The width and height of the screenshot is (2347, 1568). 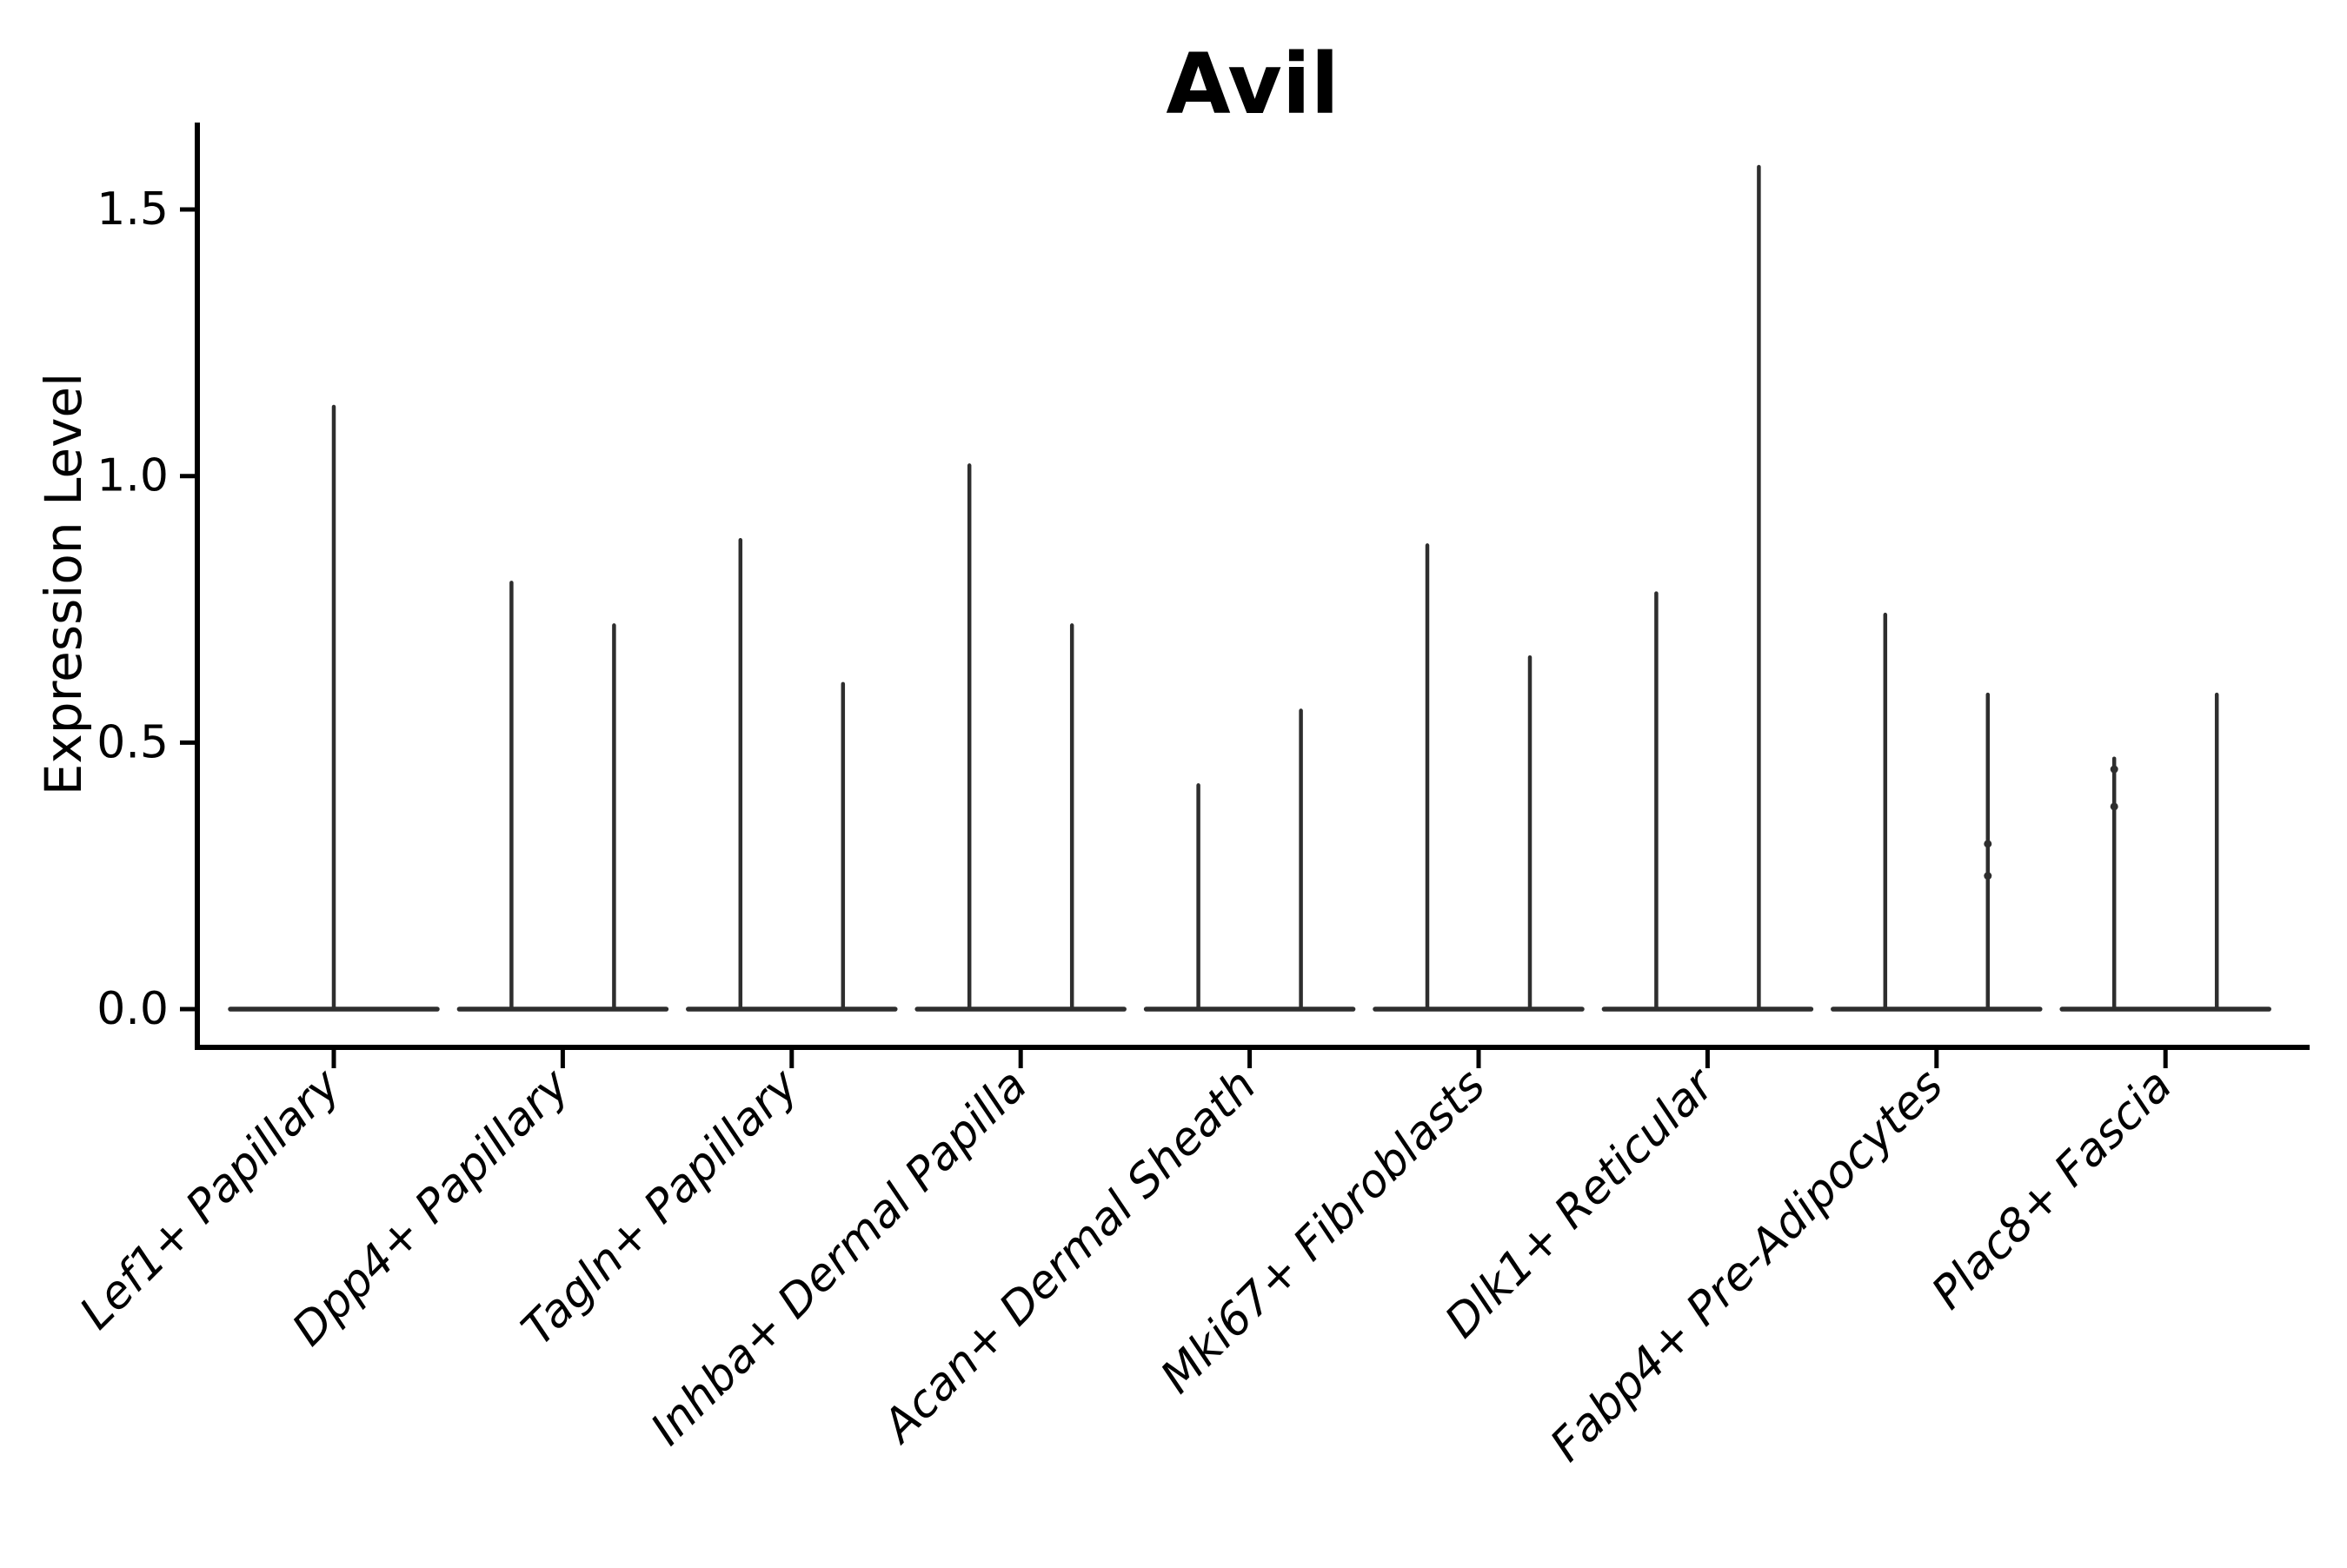 What do you see at coordinates (63, 584) in the screenshot?
I see `y-axis-title: Expression Level` at bounding box center [63, 584].